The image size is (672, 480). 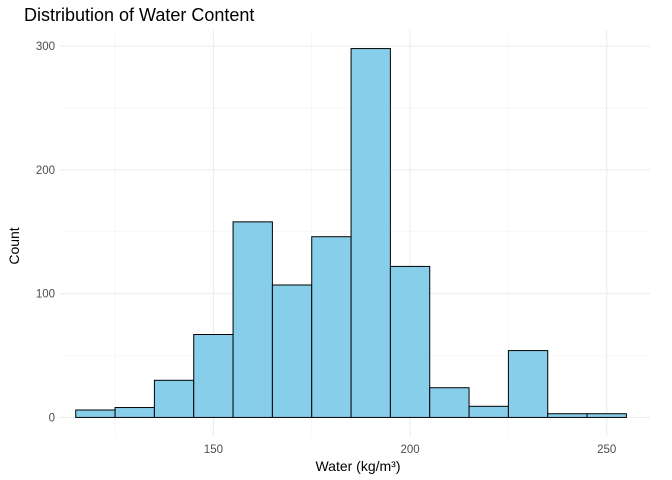 What do you see at coordinates (14, 245) in the screenshot?
I see `y-axis-title: Count` at bounding box center [14, 245].